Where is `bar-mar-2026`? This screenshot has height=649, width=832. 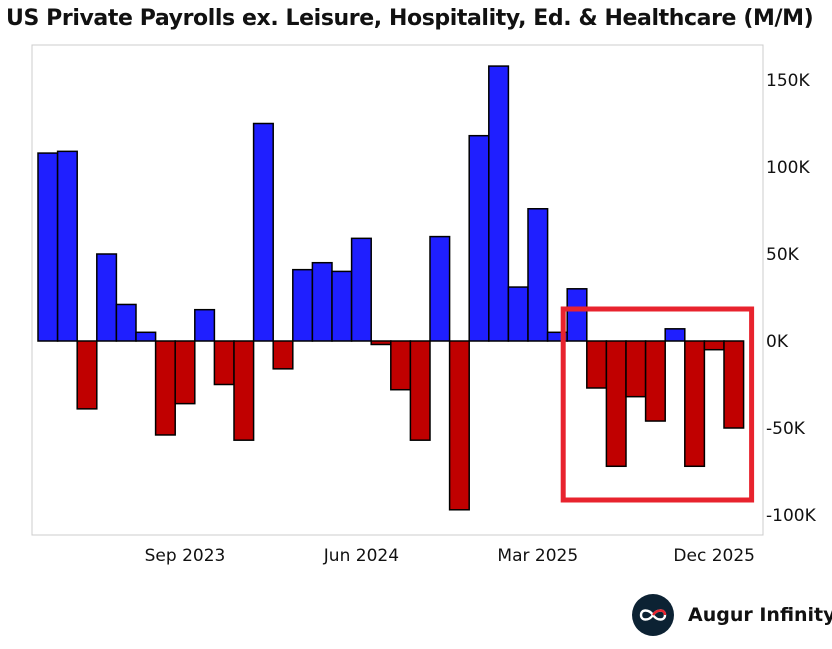
bar-mar-2026 is located at coordinates (714, 345).